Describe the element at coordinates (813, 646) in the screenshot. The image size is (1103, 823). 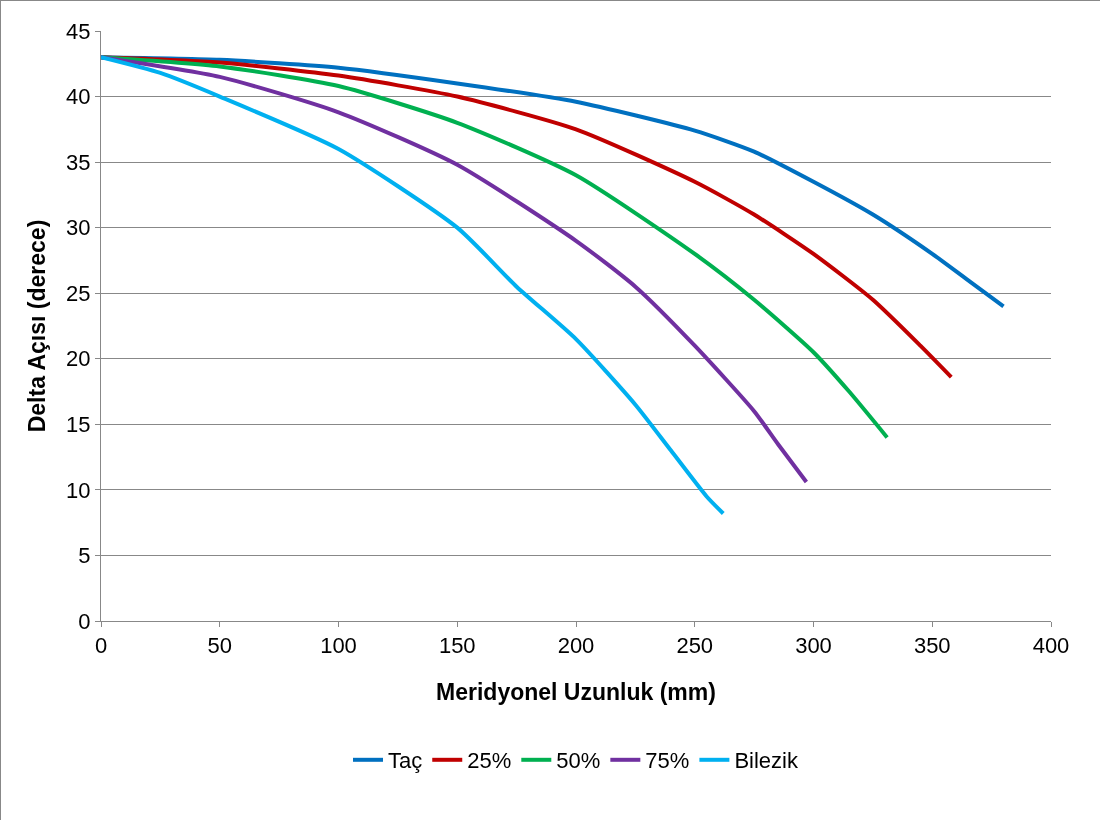
I see `x-tick-label: 300` at that location.